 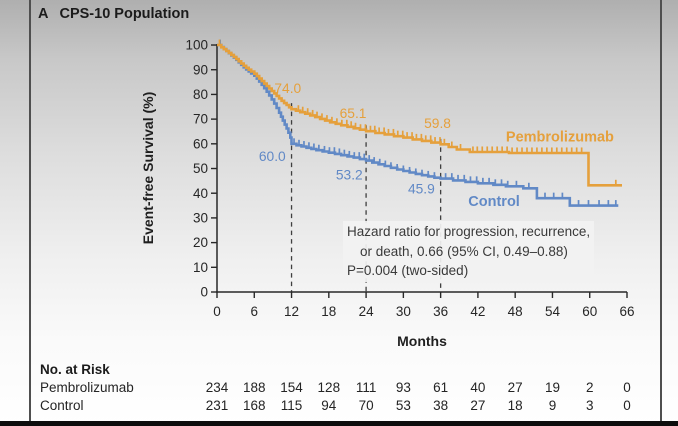 What do you see at coordinates (366, 405) in the screenshot?
I see `risk-value-control-m24: 70` at bounding box center [366, 405].